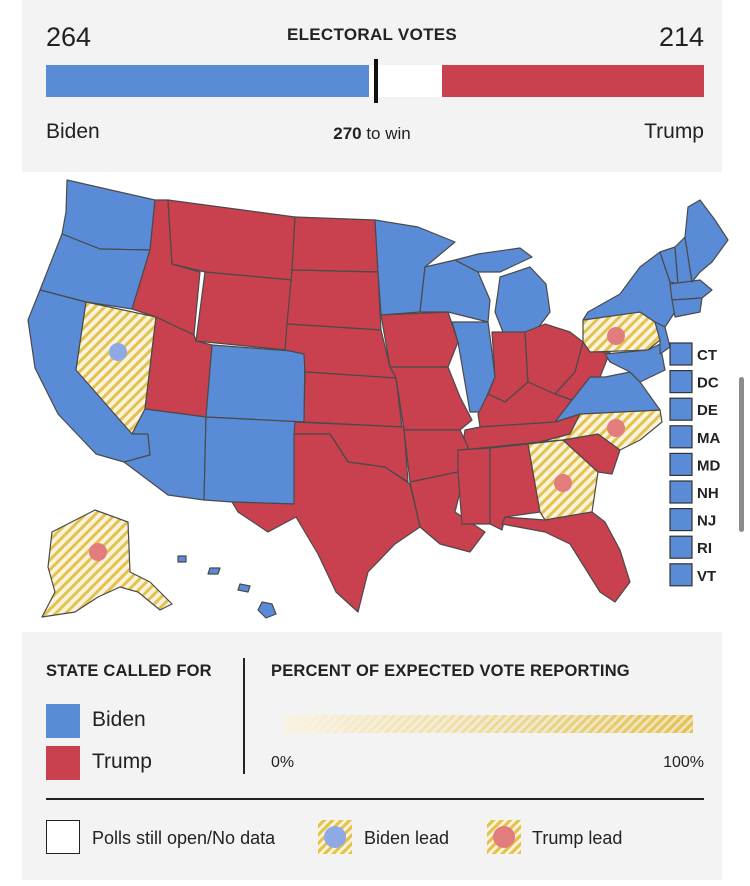 The image size is (750, 886). What do you see at coordinates (326, 523) in the screenshot?
I see `state-texas` at bounding box center [326, 523].